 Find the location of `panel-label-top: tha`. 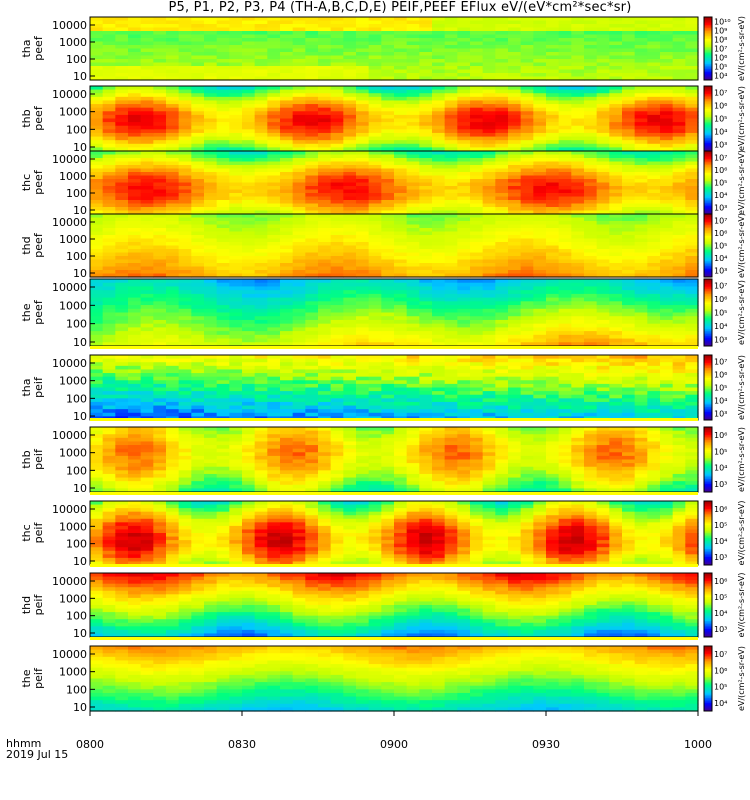

panel-label-top: tha is located at coordinates (26, 48).